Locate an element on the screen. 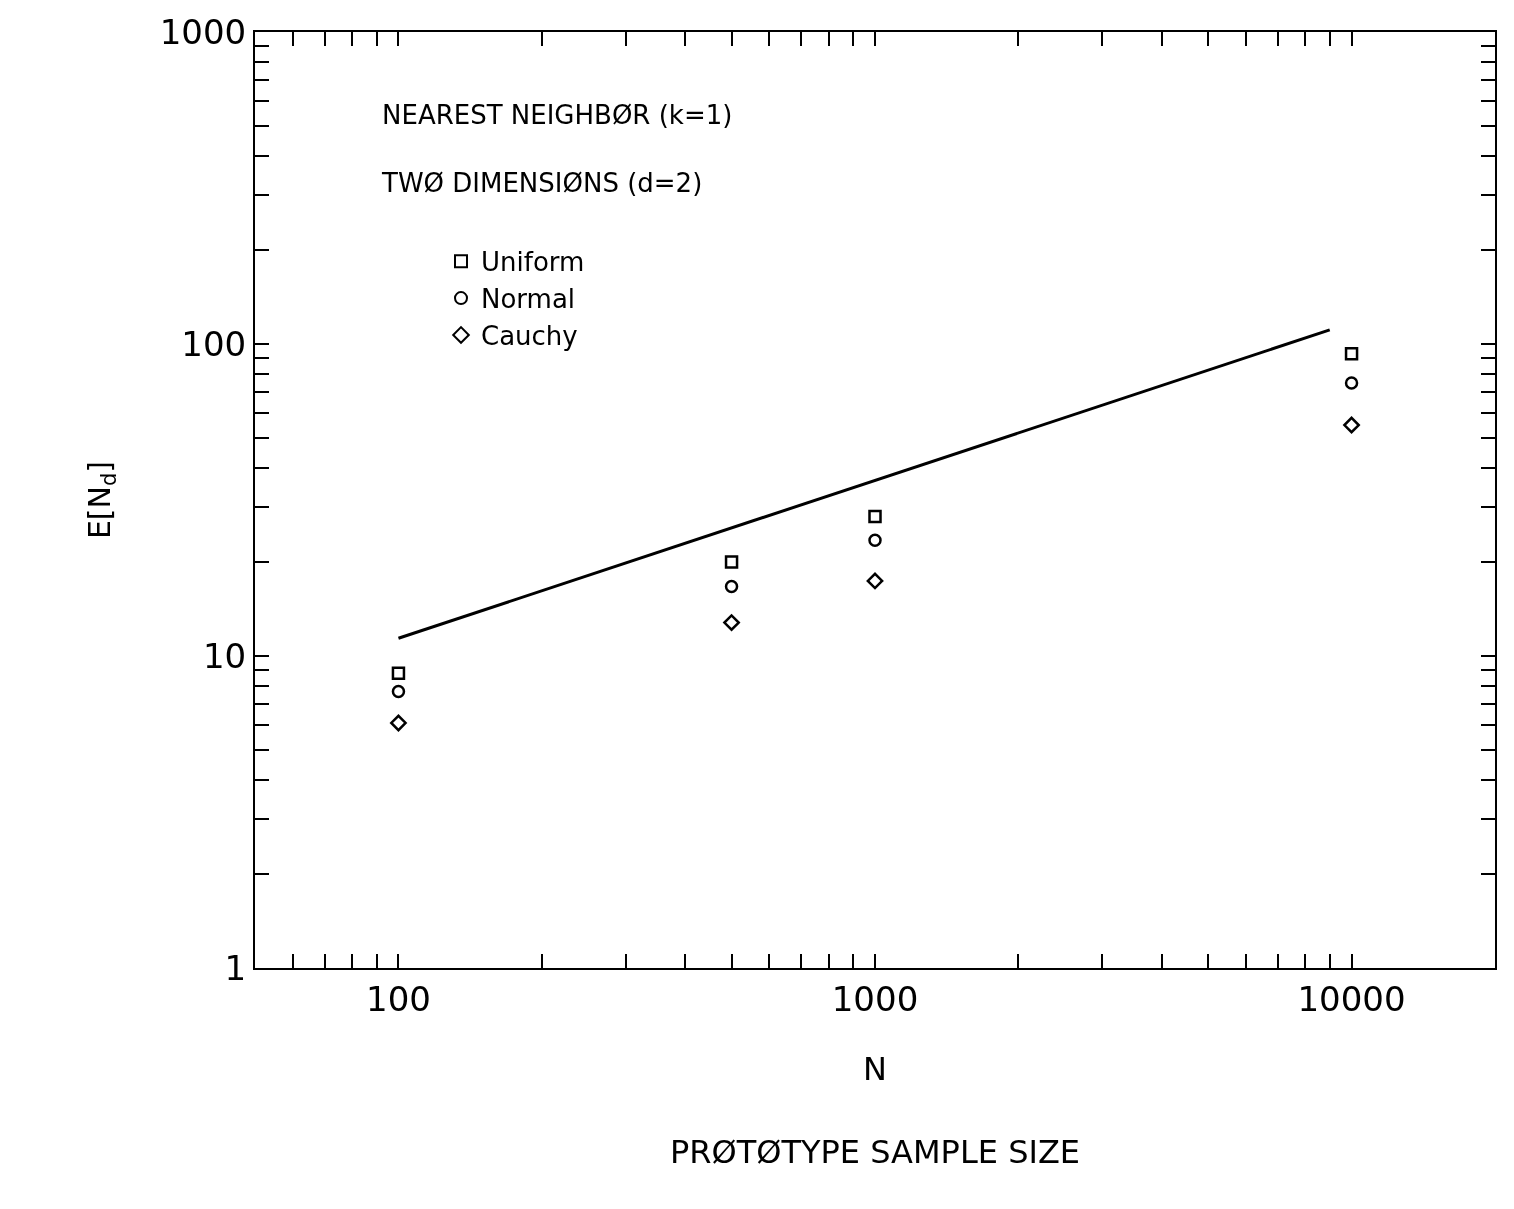  text: NEAREST NEIGHBØR (k=1) TWØ DIMENSIØNS (d=2) is located at coordinates (557, 149).